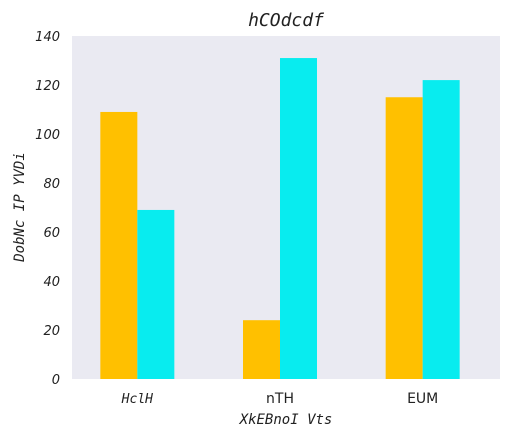  I want to click on y-tick-label: 20, so click(51, 331).